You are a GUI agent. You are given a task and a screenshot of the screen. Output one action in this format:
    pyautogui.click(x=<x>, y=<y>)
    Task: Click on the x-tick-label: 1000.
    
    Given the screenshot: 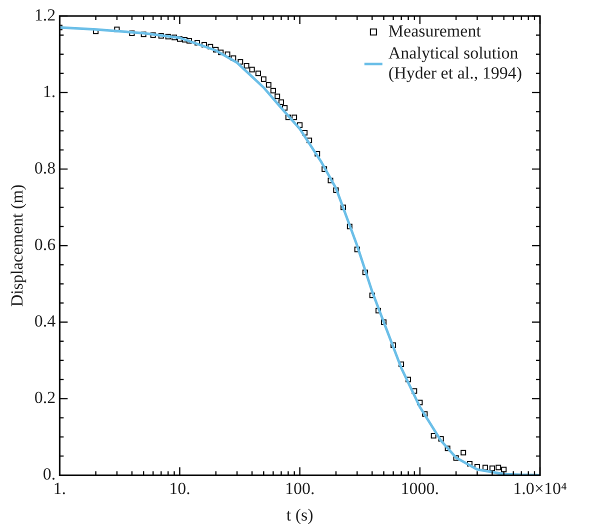 What is the action you would take?
    pyautogui.click(x=420, y=488)
    